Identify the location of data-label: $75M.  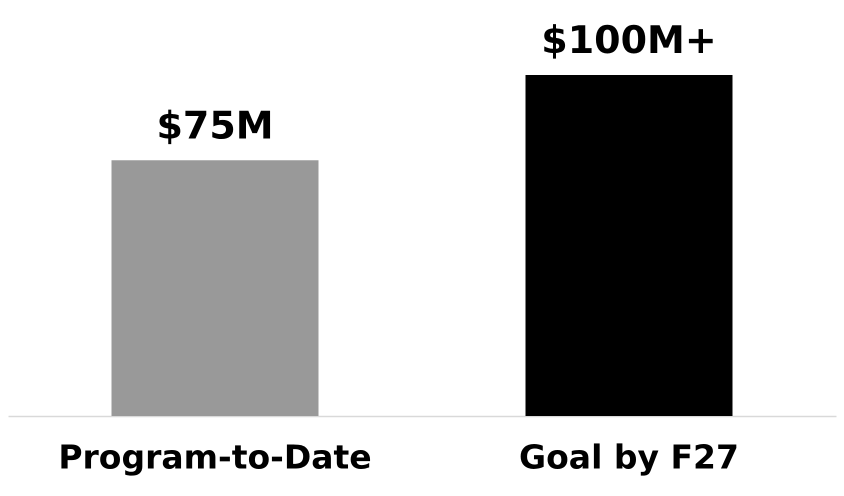
(215, 125).